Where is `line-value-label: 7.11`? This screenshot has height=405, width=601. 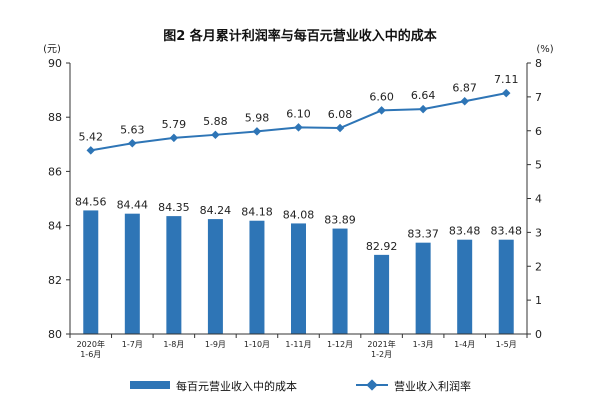 line-value-label: 7.11 is located at coordinates (506, 79).